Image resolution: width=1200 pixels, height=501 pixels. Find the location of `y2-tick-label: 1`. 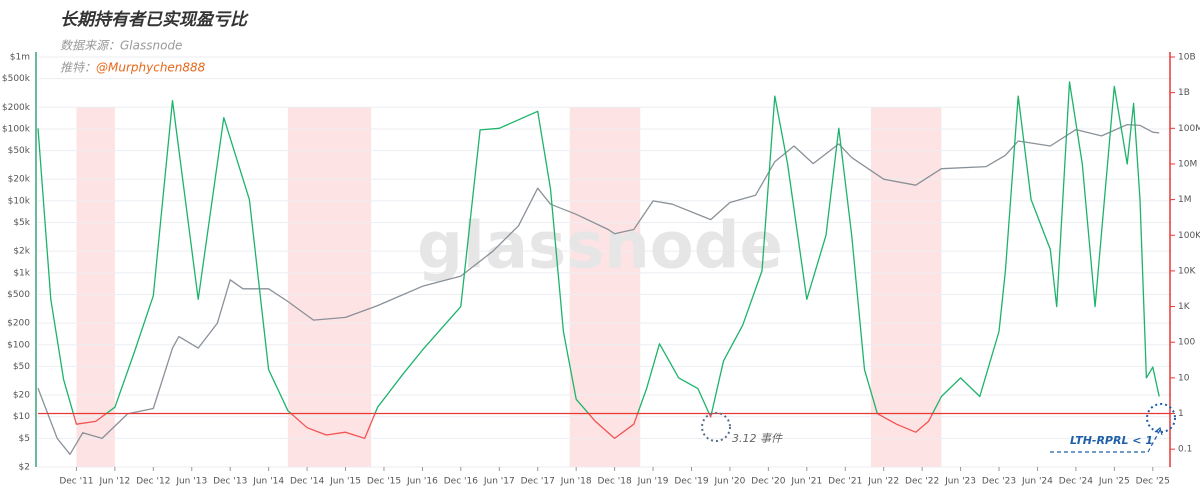

y2-tick-label: 1 is located at coordinates (1181, 414).